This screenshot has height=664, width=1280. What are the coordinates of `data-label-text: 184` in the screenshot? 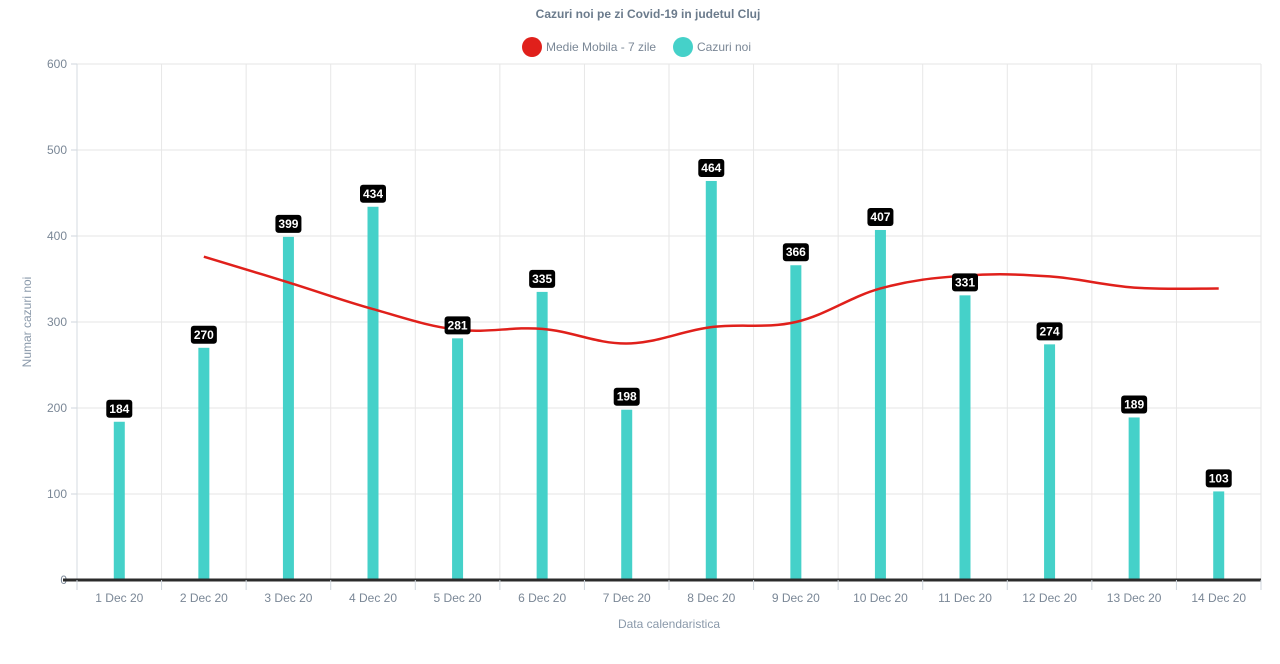 It's located at (119, 409).